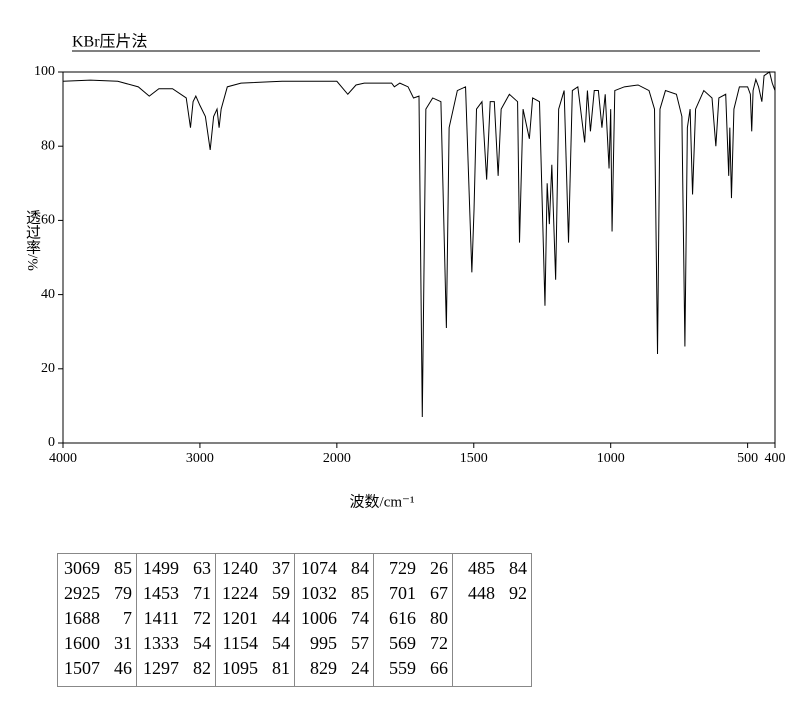 This screenshot has width=794, height=709. I want to click on peak-entry: 1074 84, so click(334, 568).